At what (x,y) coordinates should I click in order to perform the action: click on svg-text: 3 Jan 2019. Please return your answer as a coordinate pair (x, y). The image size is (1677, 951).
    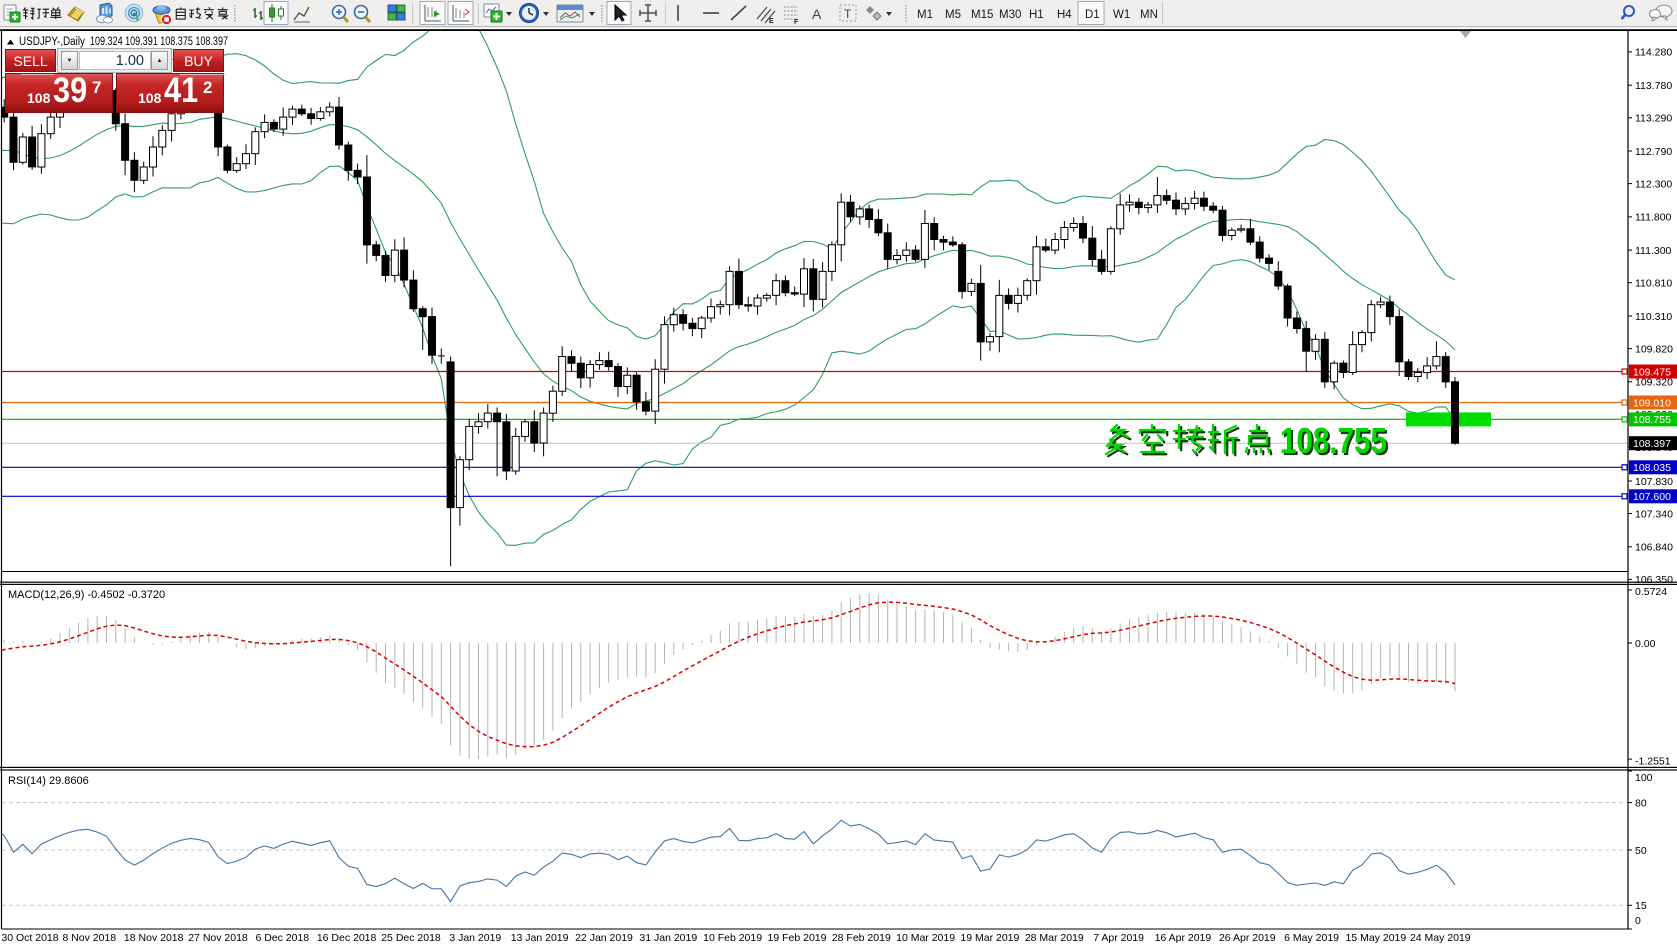
    Looking at the image, I should click on (475, 938).